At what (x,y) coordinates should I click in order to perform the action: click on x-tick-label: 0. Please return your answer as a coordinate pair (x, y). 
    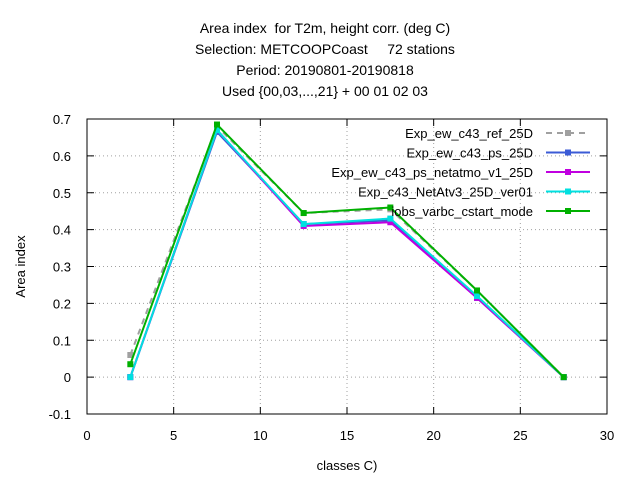
    Looking at the image, I should click on (86, 435).